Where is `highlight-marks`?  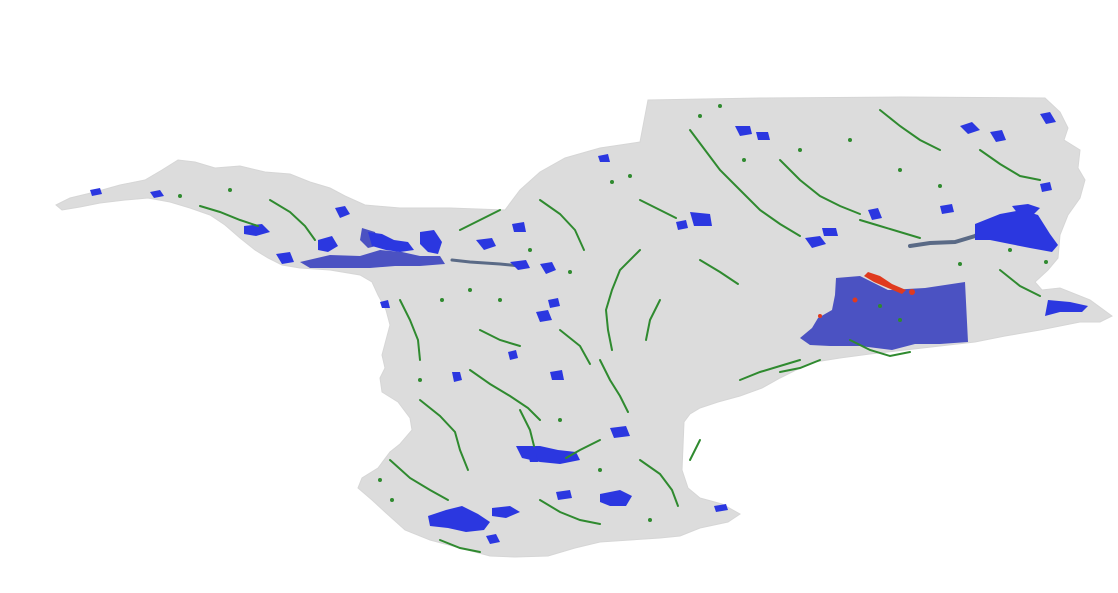 highlight-marks is located at coordinates (866, 295).